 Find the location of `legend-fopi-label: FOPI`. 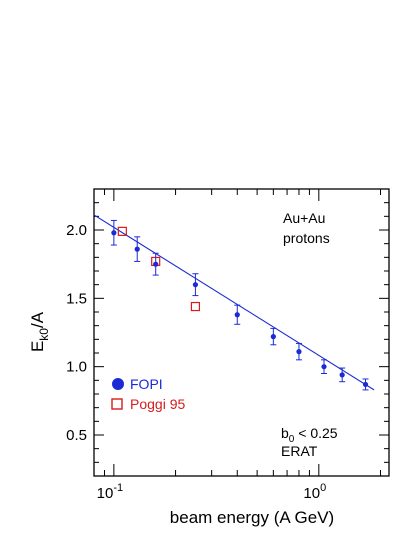

legend-fopi-label: FOPI is located at coordinates (146, 384).